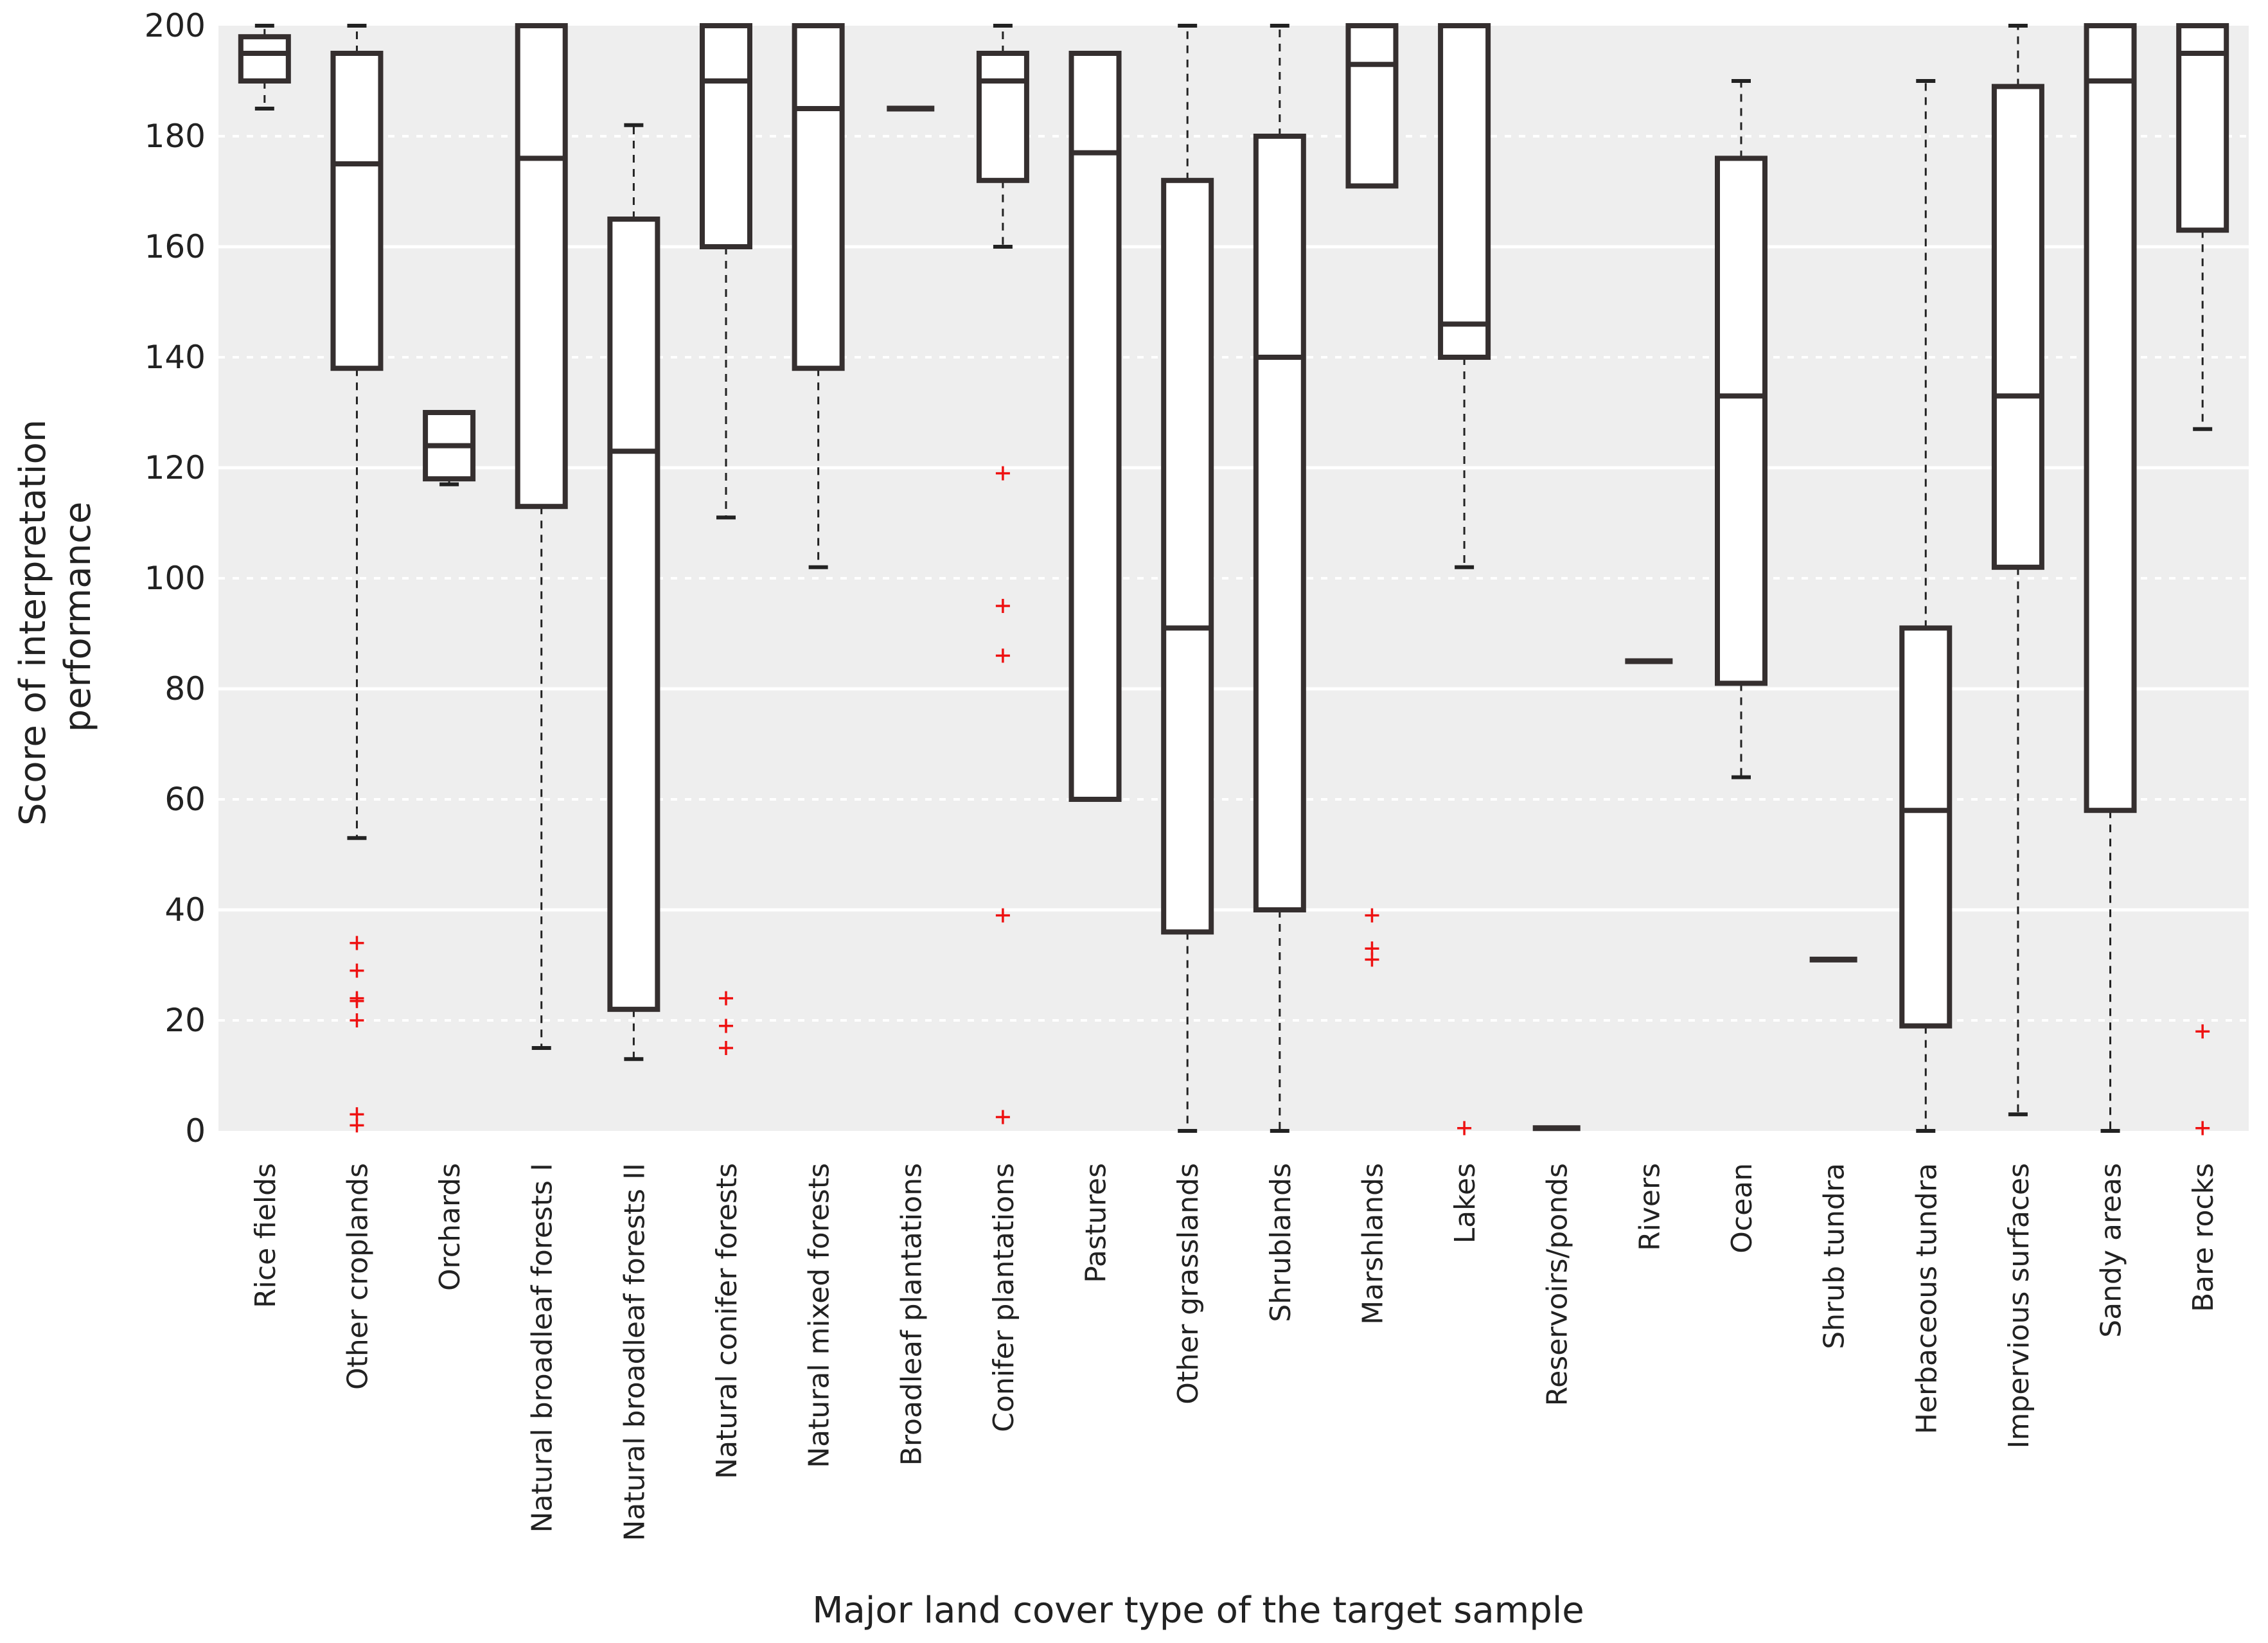  Describe the element at coordinates (2019, 1305) in the screenshot. I see `x-tick-label: Impervious surfaces` at that location.